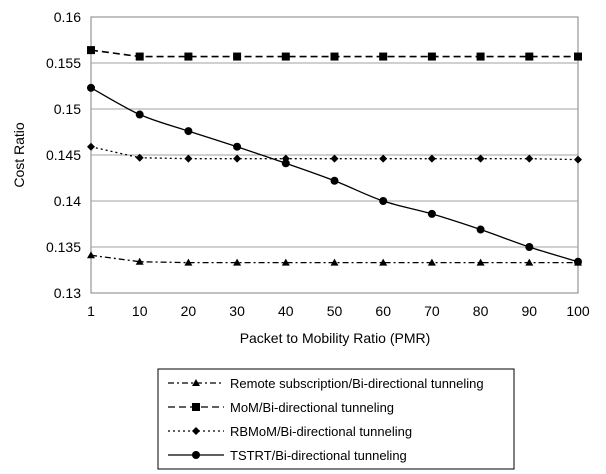  I want to click on x-tick-label: 20, so click(189, 311).